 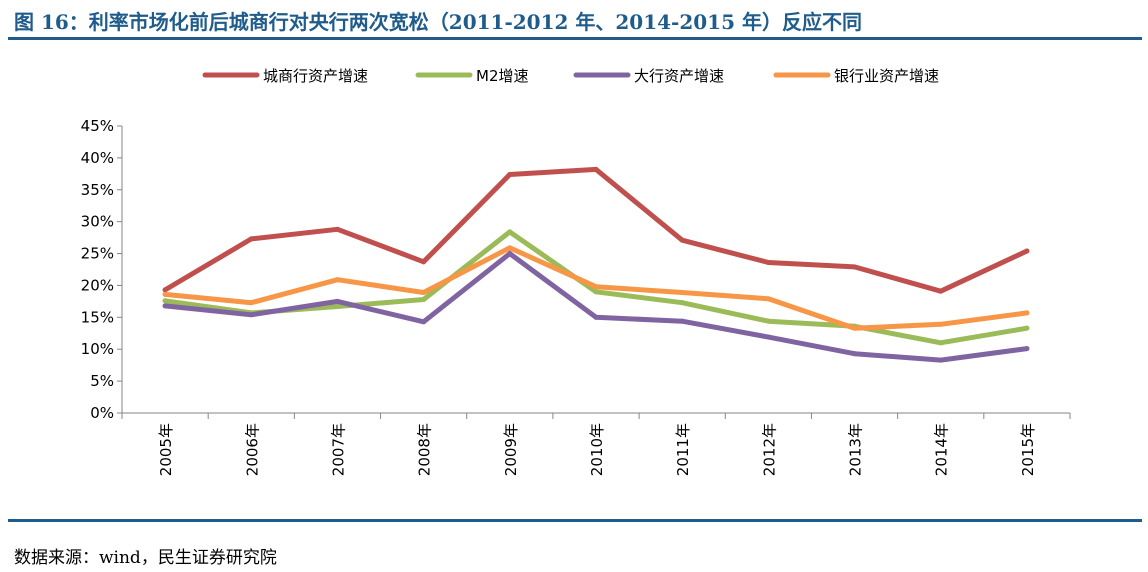 I want to click on x-tick-label: 2009年, so click(x=511, y=449).